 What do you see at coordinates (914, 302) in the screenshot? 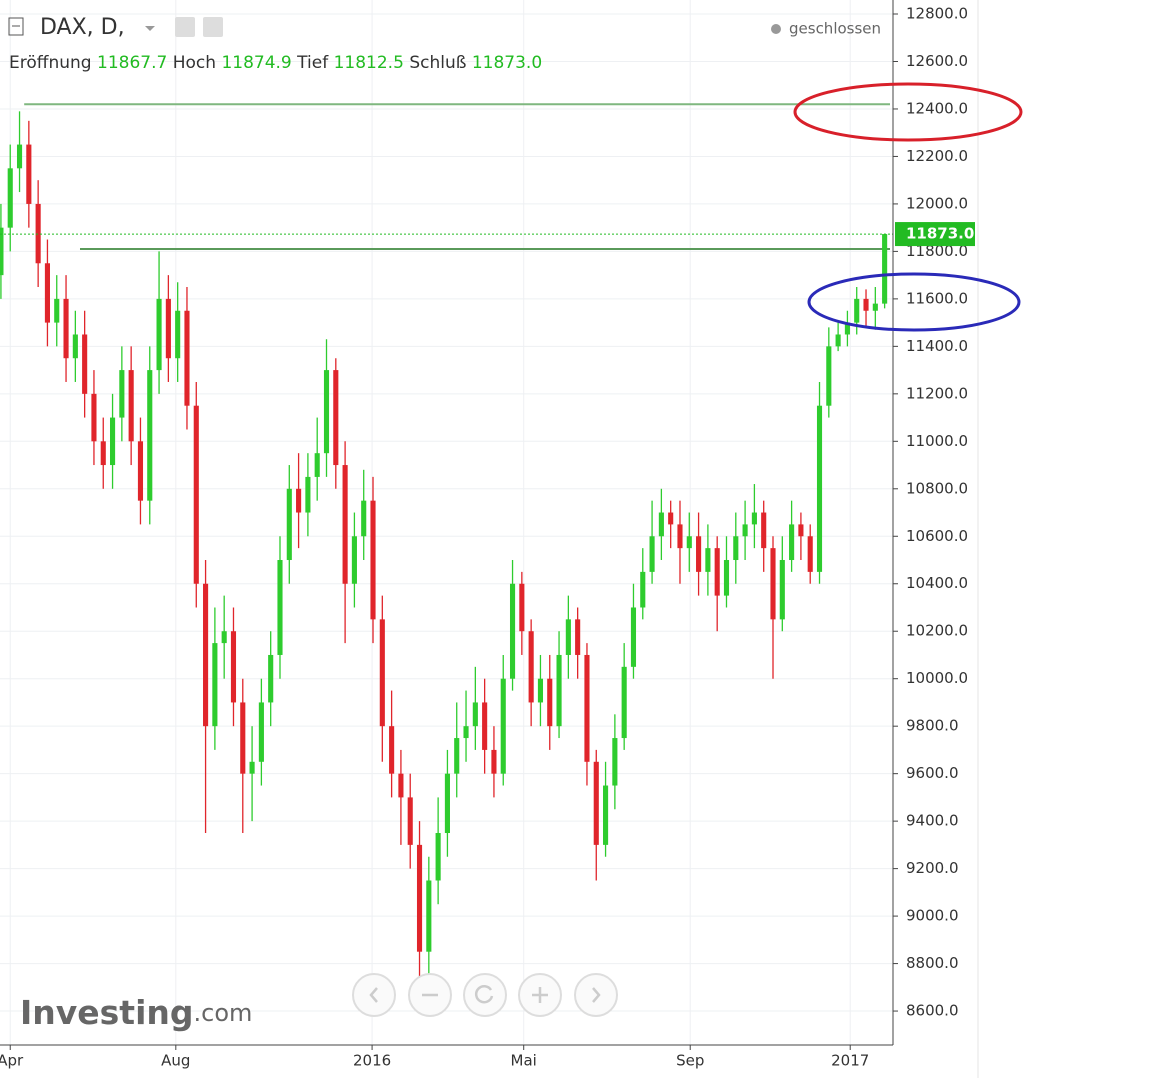
I see `highlight-ellipse` at bounding box center [914, 302].